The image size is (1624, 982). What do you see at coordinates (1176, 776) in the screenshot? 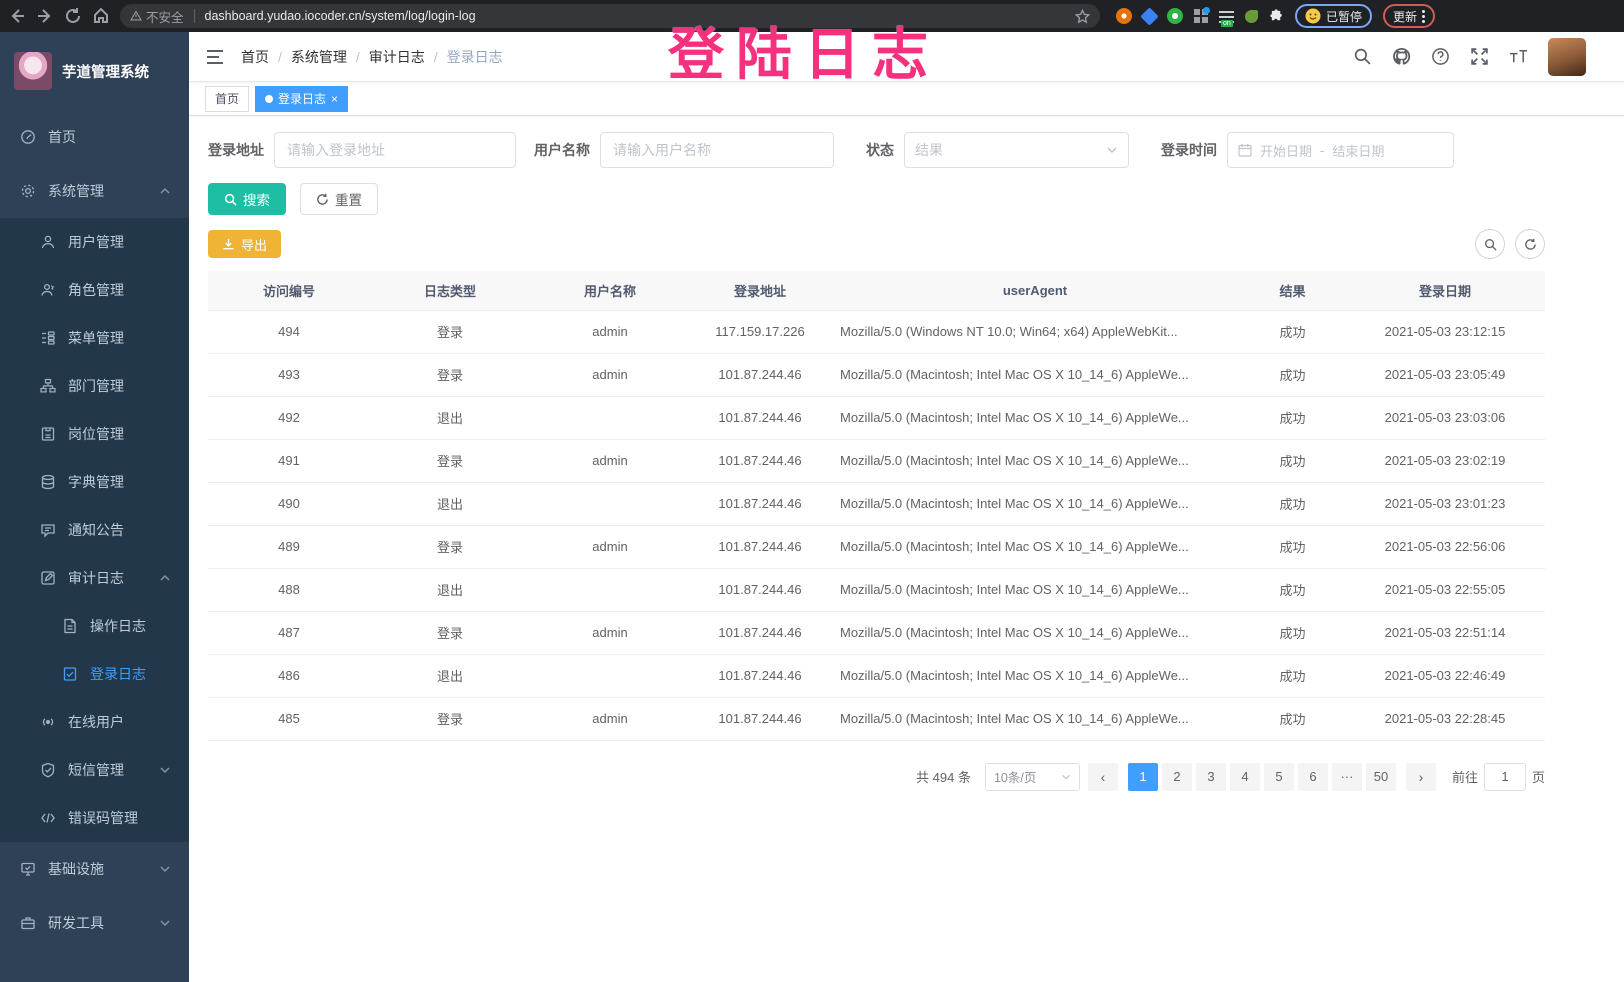
I see `pager-page-2: 2` at bounding box center [1176, 776].